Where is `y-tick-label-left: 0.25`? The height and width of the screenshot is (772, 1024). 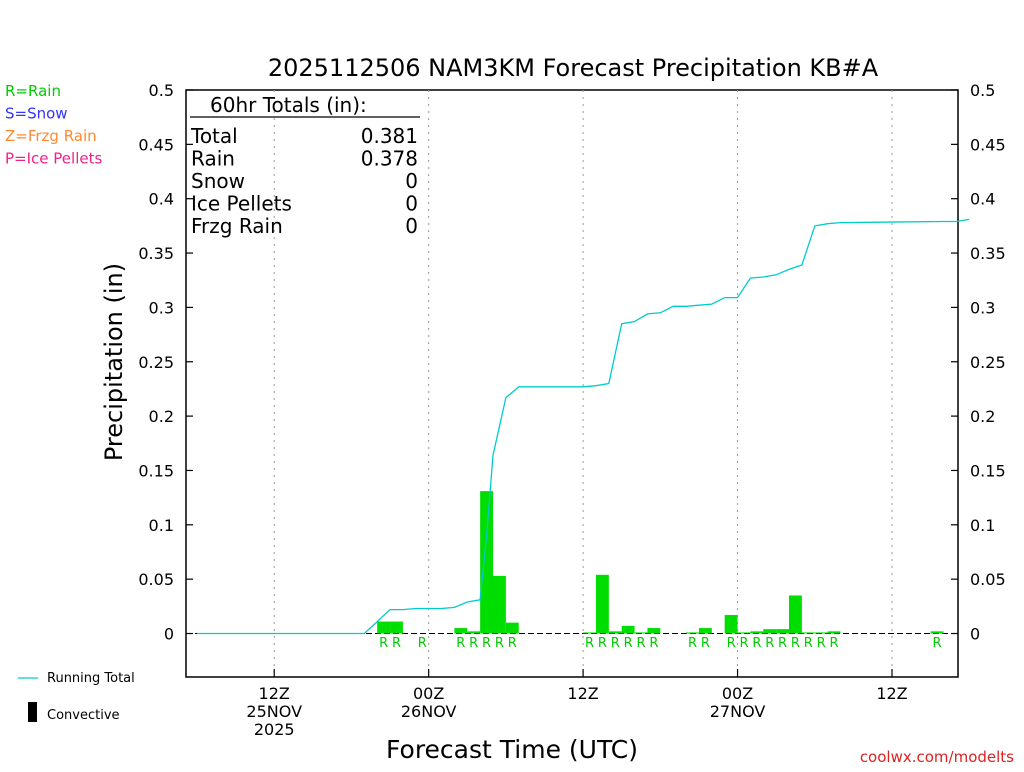
y-tick-label-left: 0.25 is located at coordinates (156, 362).